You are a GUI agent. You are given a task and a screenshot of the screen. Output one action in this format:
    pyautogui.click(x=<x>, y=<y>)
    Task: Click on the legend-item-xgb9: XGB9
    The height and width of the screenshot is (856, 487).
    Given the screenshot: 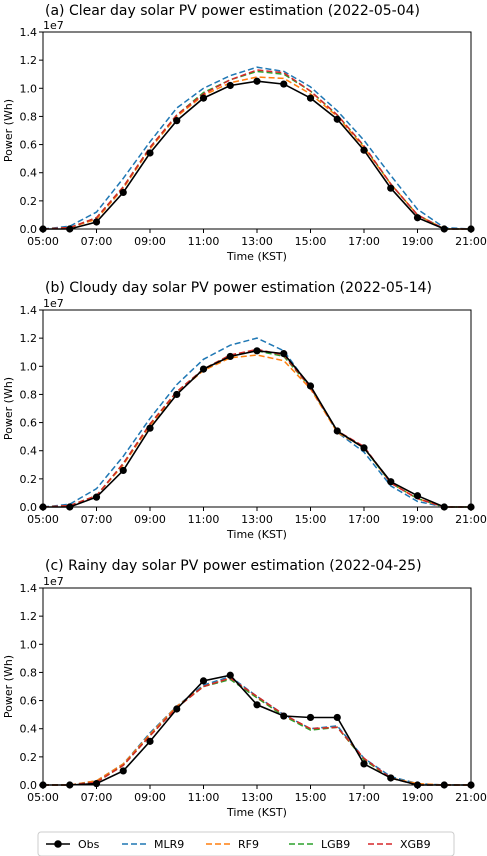 What is the action you would take?
    pyautogui.click(x=399, y=844)
    